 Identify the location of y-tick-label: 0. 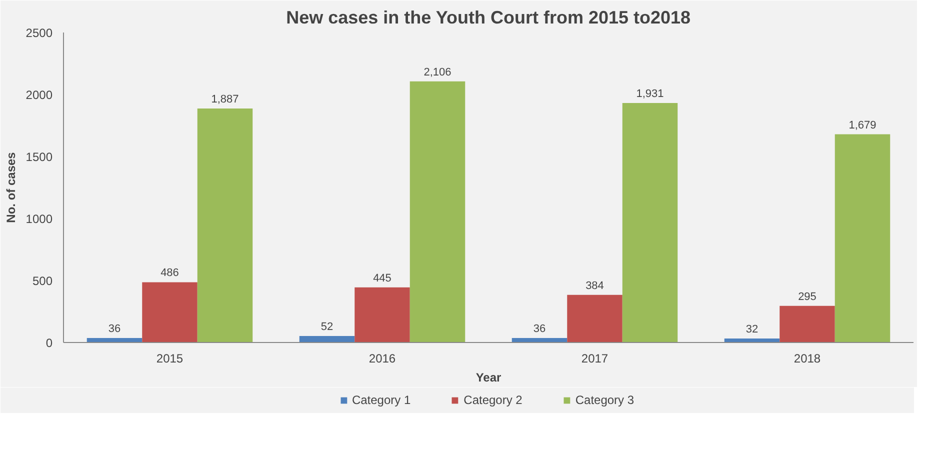
(49, 343).